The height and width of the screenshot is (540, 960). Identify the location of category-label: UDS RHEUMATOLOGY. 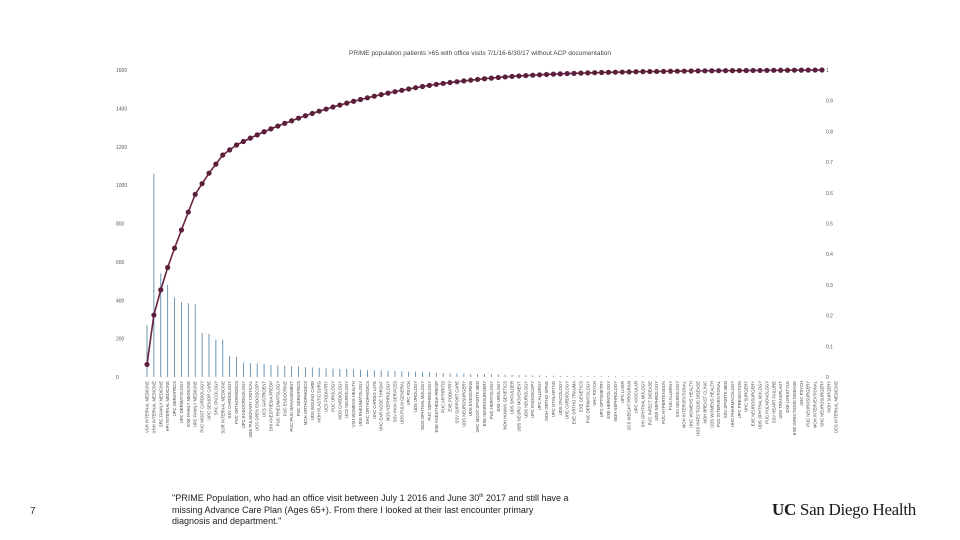
(360, 403).